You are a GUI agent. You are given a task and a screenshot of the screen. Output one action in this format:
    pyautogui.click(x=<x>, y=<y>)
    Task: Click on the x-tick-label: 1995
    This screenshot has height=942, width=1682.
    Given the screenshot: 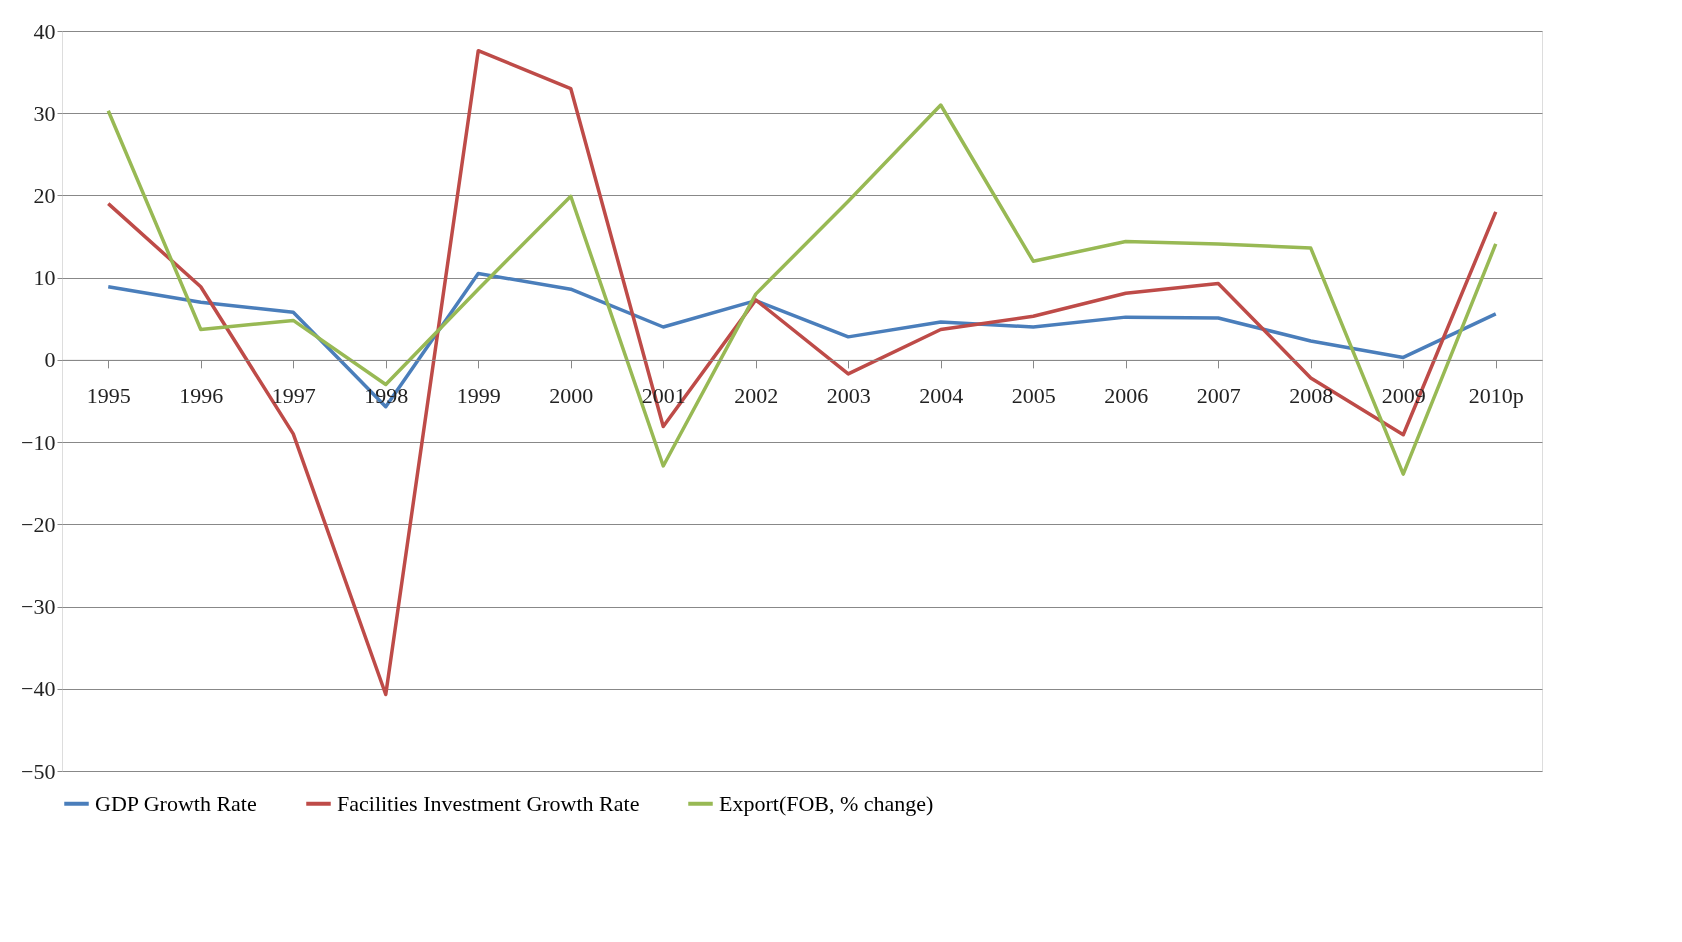 What is the action you would take?
    pyautogui.click(x=108, y=396)
    